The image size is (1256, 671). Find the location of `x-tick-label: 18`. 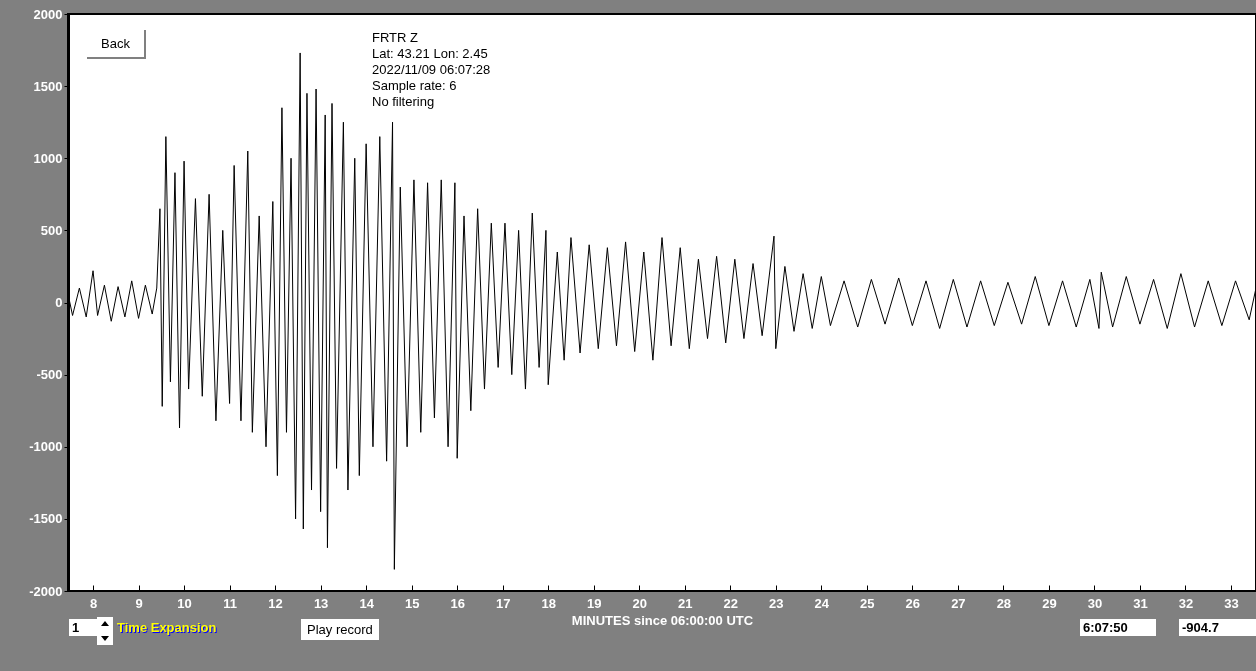

x-tick-label: 18 is located at coordinates (548, 603).